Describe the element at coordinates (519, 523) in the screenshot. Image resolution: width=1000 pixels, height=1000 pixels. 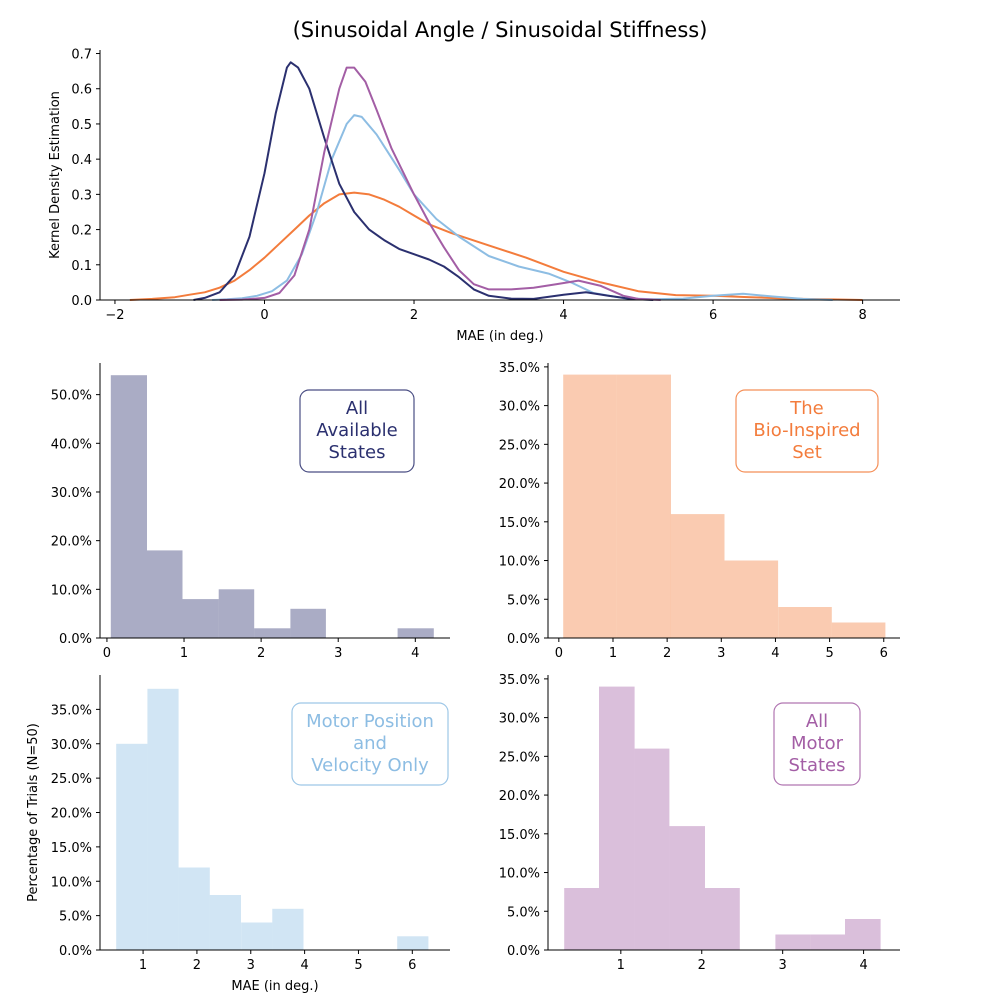
I see `y-tick-label: 15.0%` at that location.